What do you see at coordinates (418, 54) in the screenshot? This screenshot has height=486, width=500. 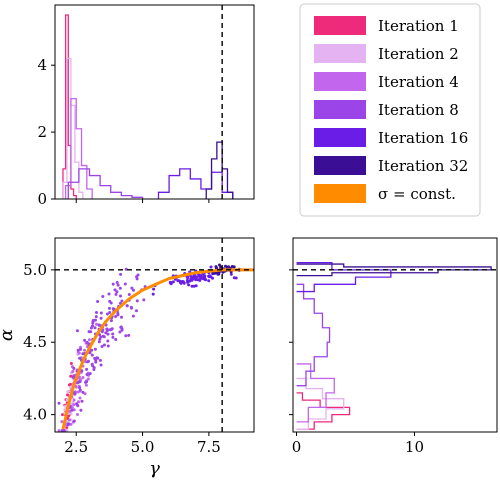 I see `legend-label-iteration-2: Iteration 2` at bounding box center [418, 54].